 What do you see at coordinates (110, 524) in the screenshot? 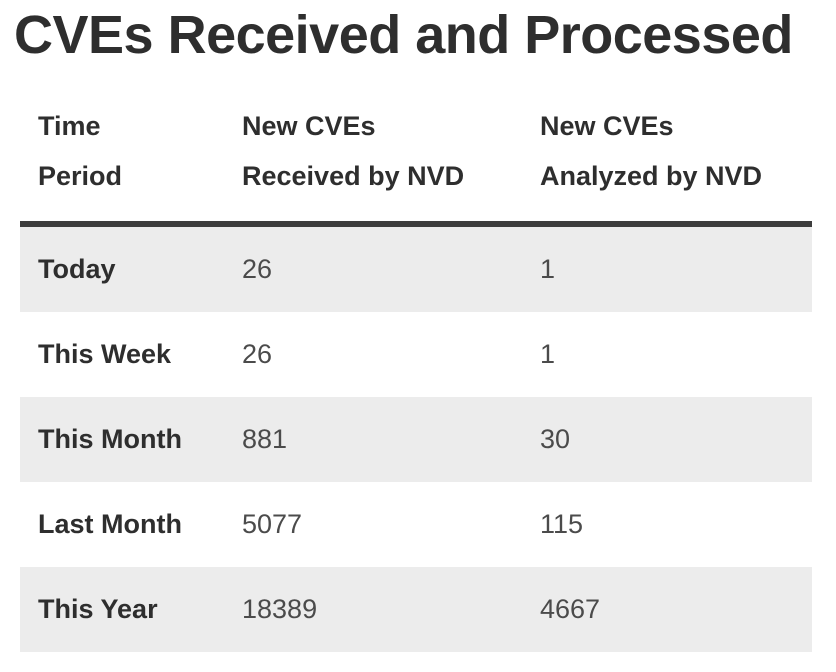
I see `time-period-cell: Last Month` at bounding box center [110, 524].